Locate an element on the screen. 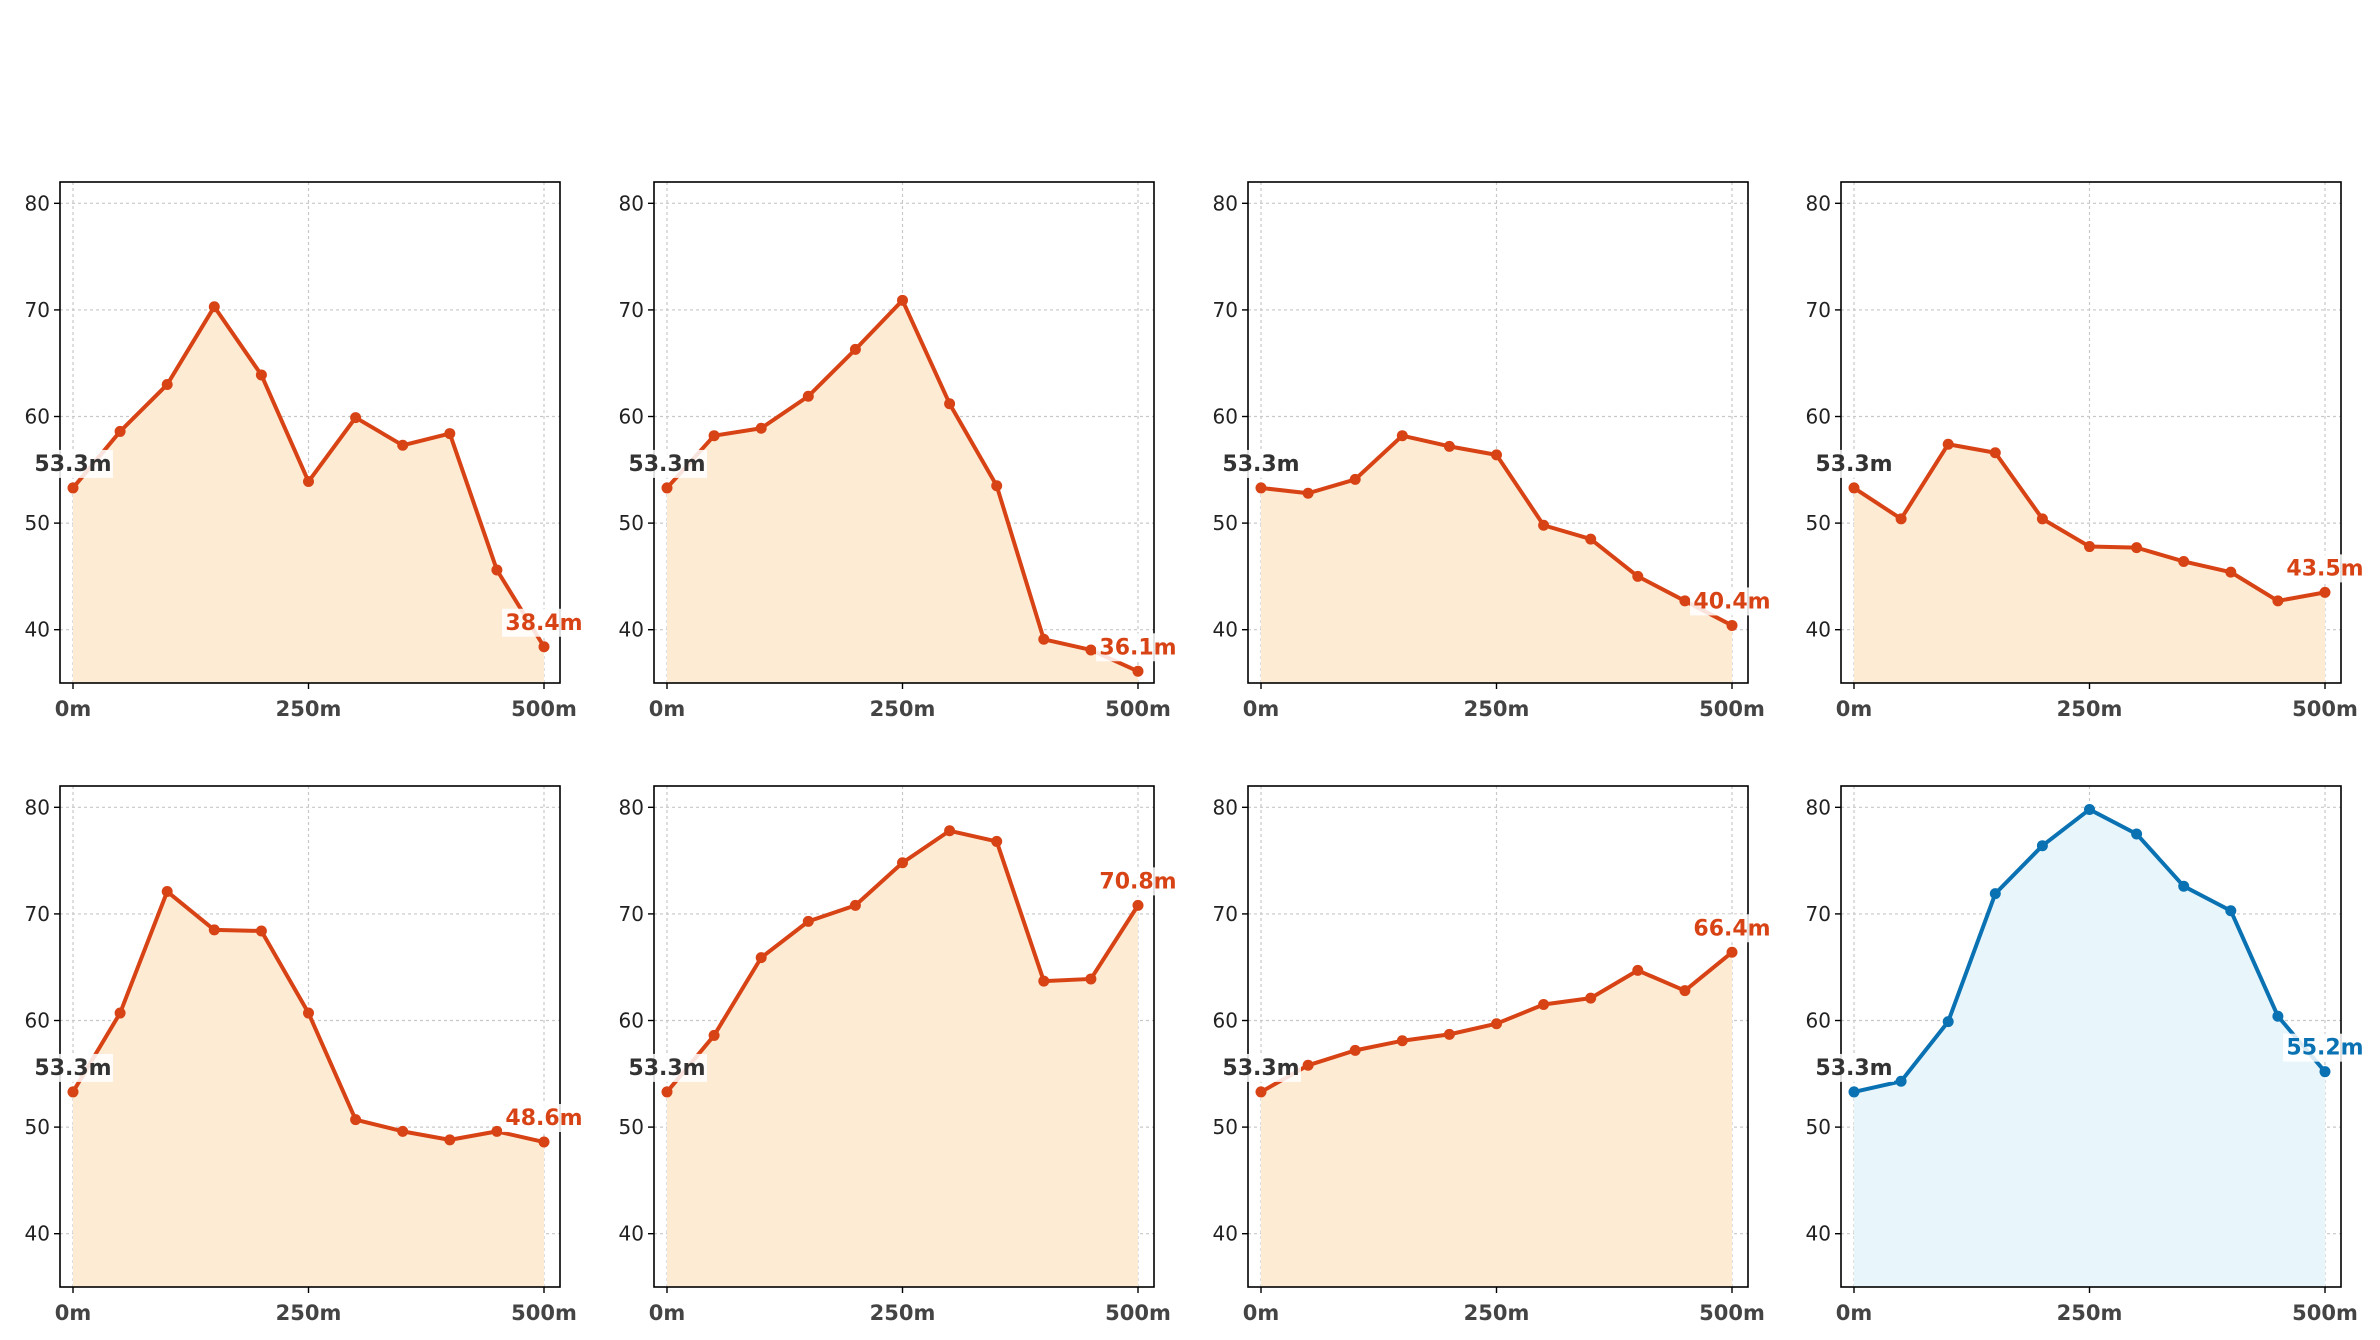  y-tick-label: 80 is located at coordinates (631, 203).